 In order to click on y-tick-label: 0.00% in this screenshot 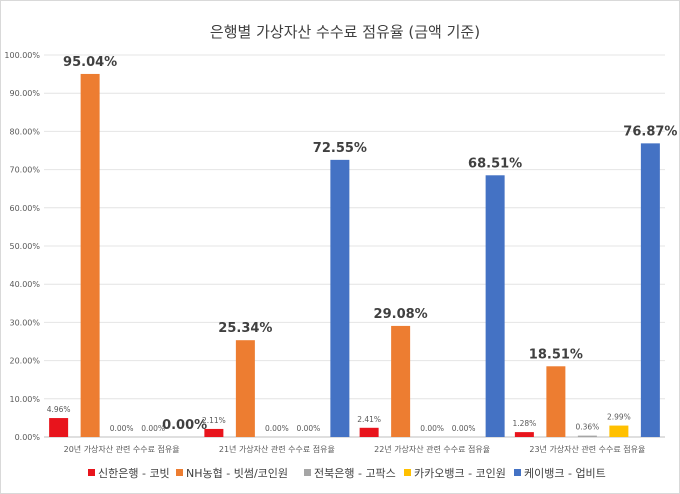, I will do `click(28, 437)`.